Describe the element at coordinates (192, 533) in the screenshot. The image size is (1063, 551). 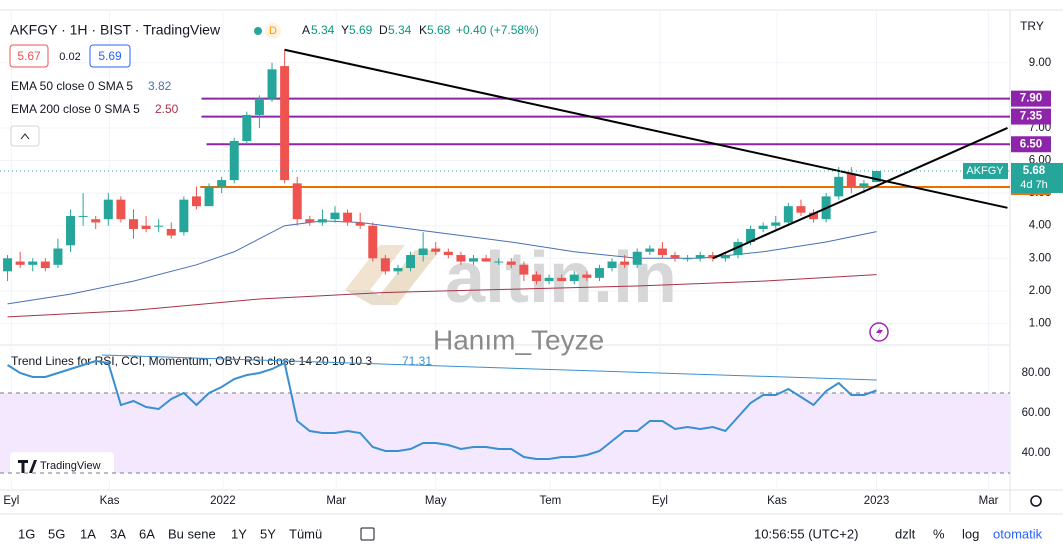
I see `range-button: Bu sene` at that location.